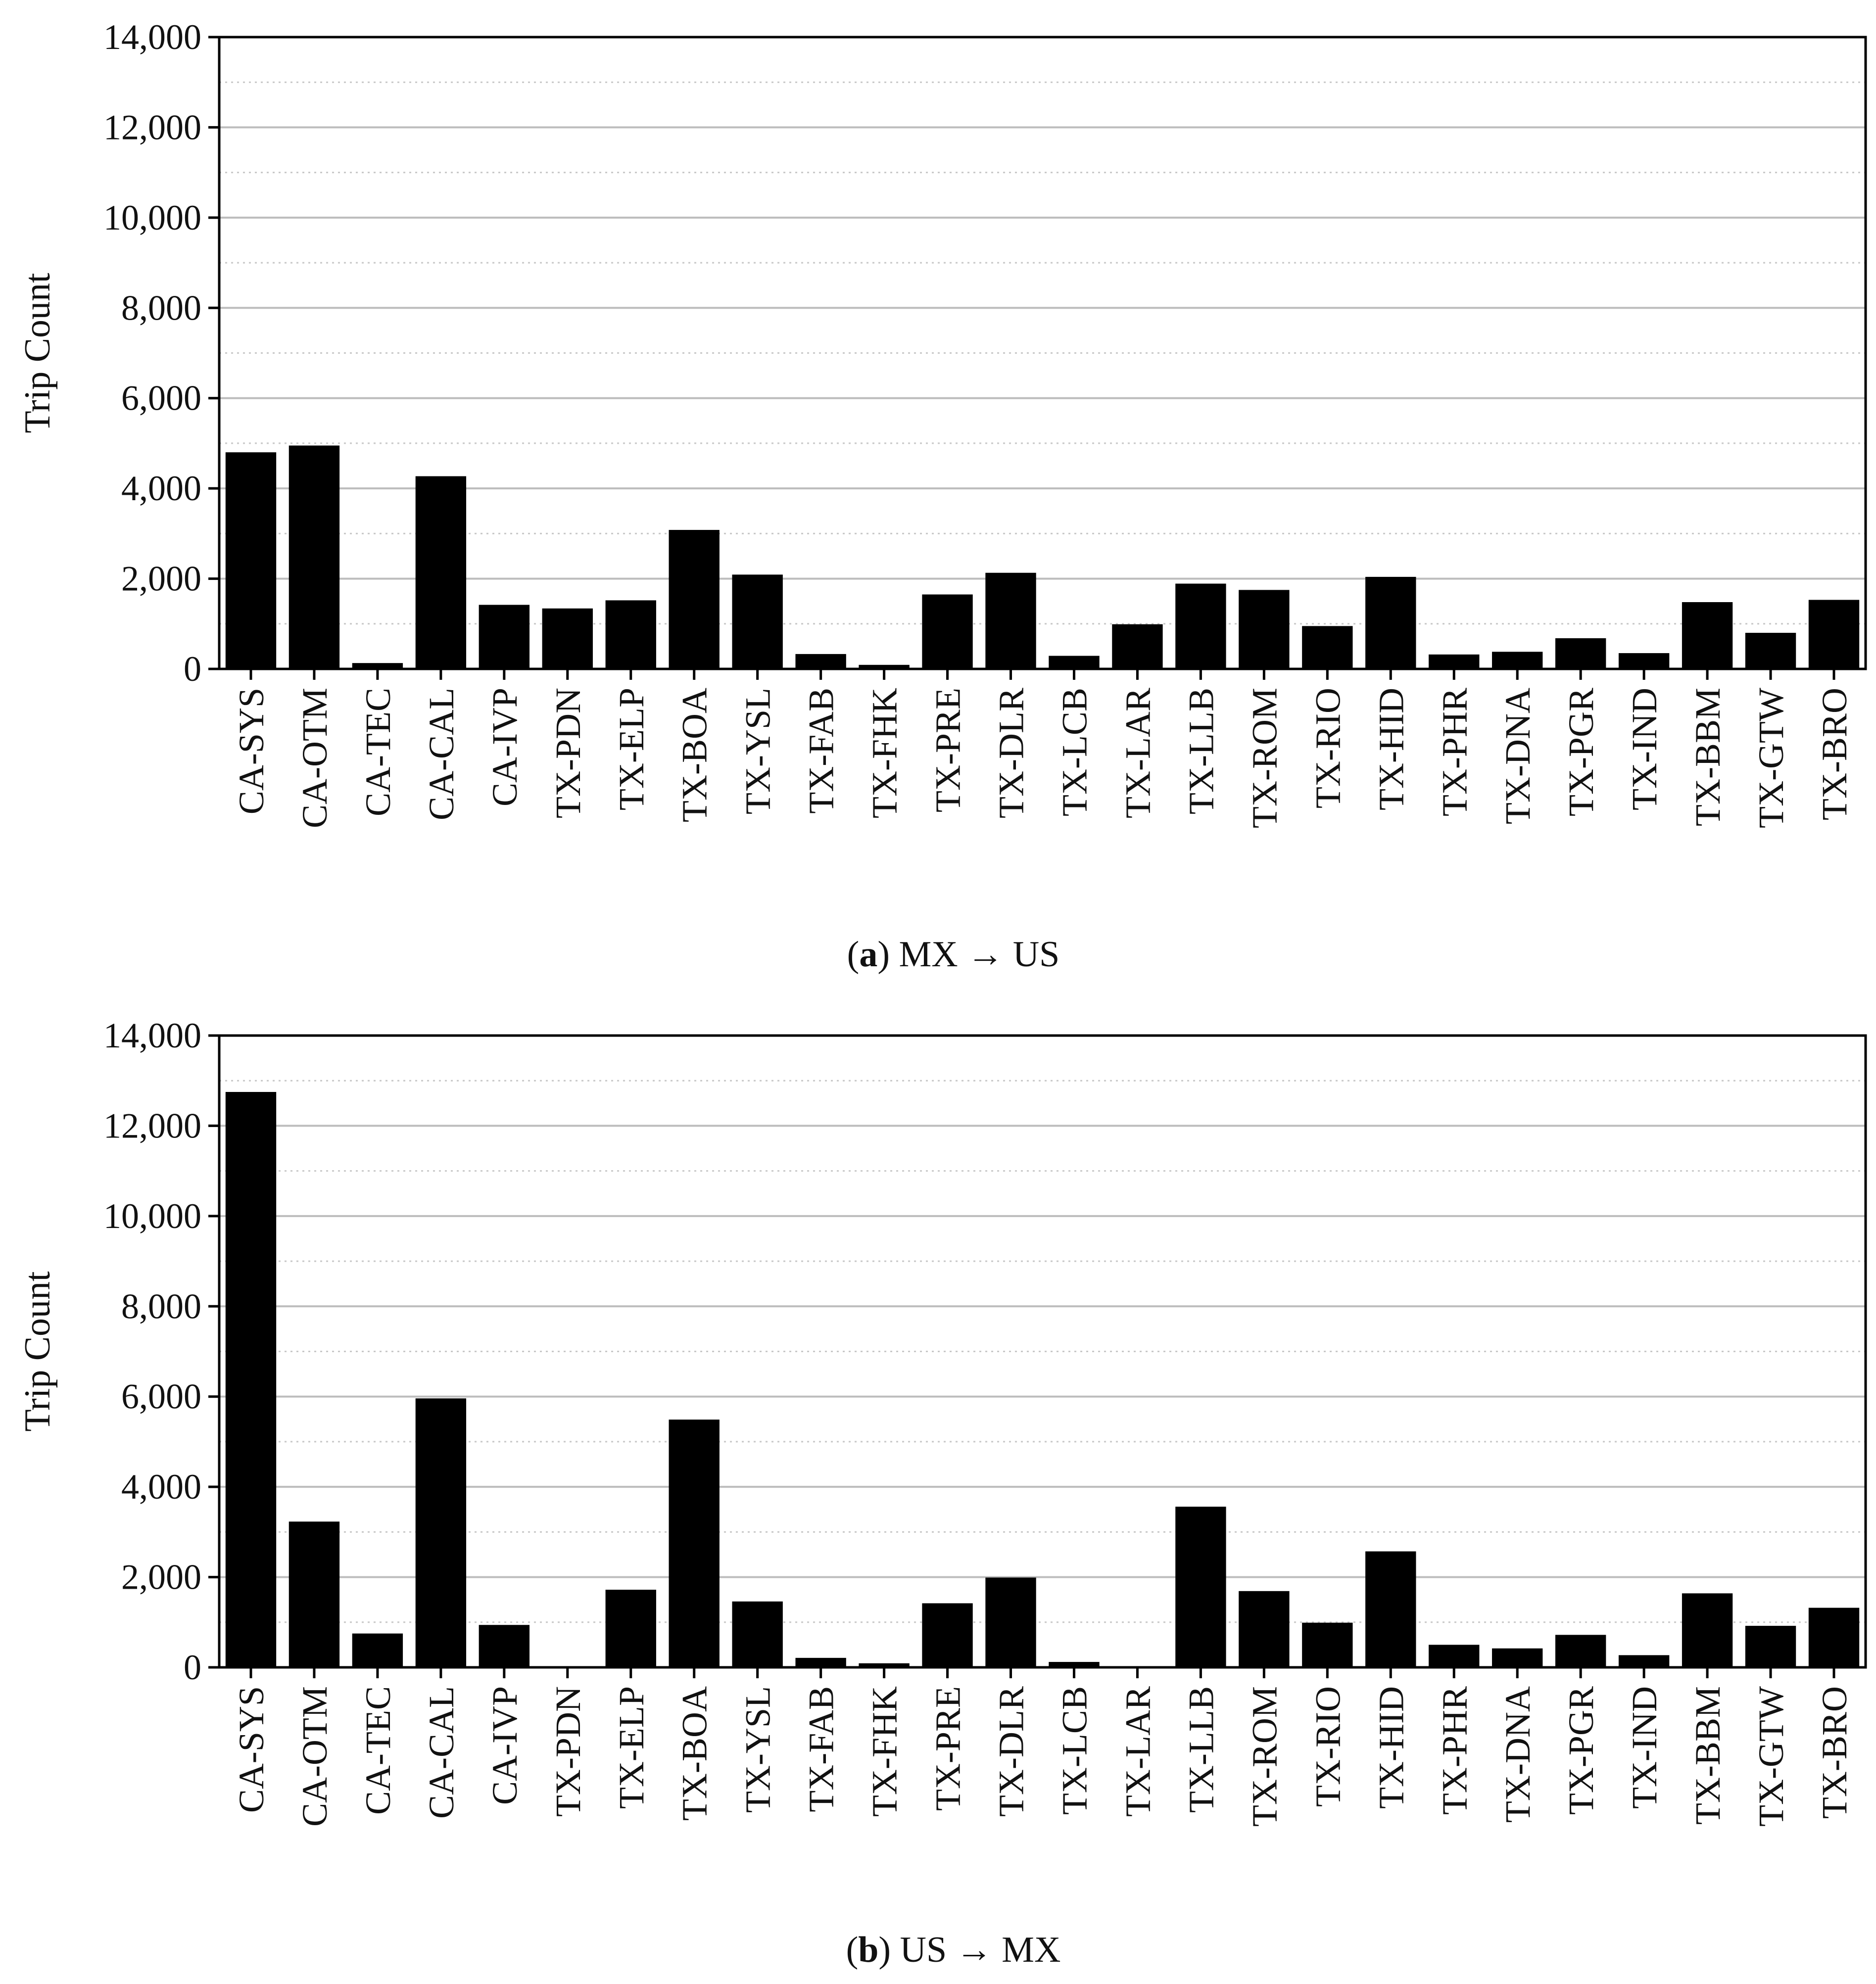 The height and width of the screenshot is (1984, 1876). Describe the element at coordinates (315, 1594) in the screenshot. I see `bar-ca-otm` at that location.